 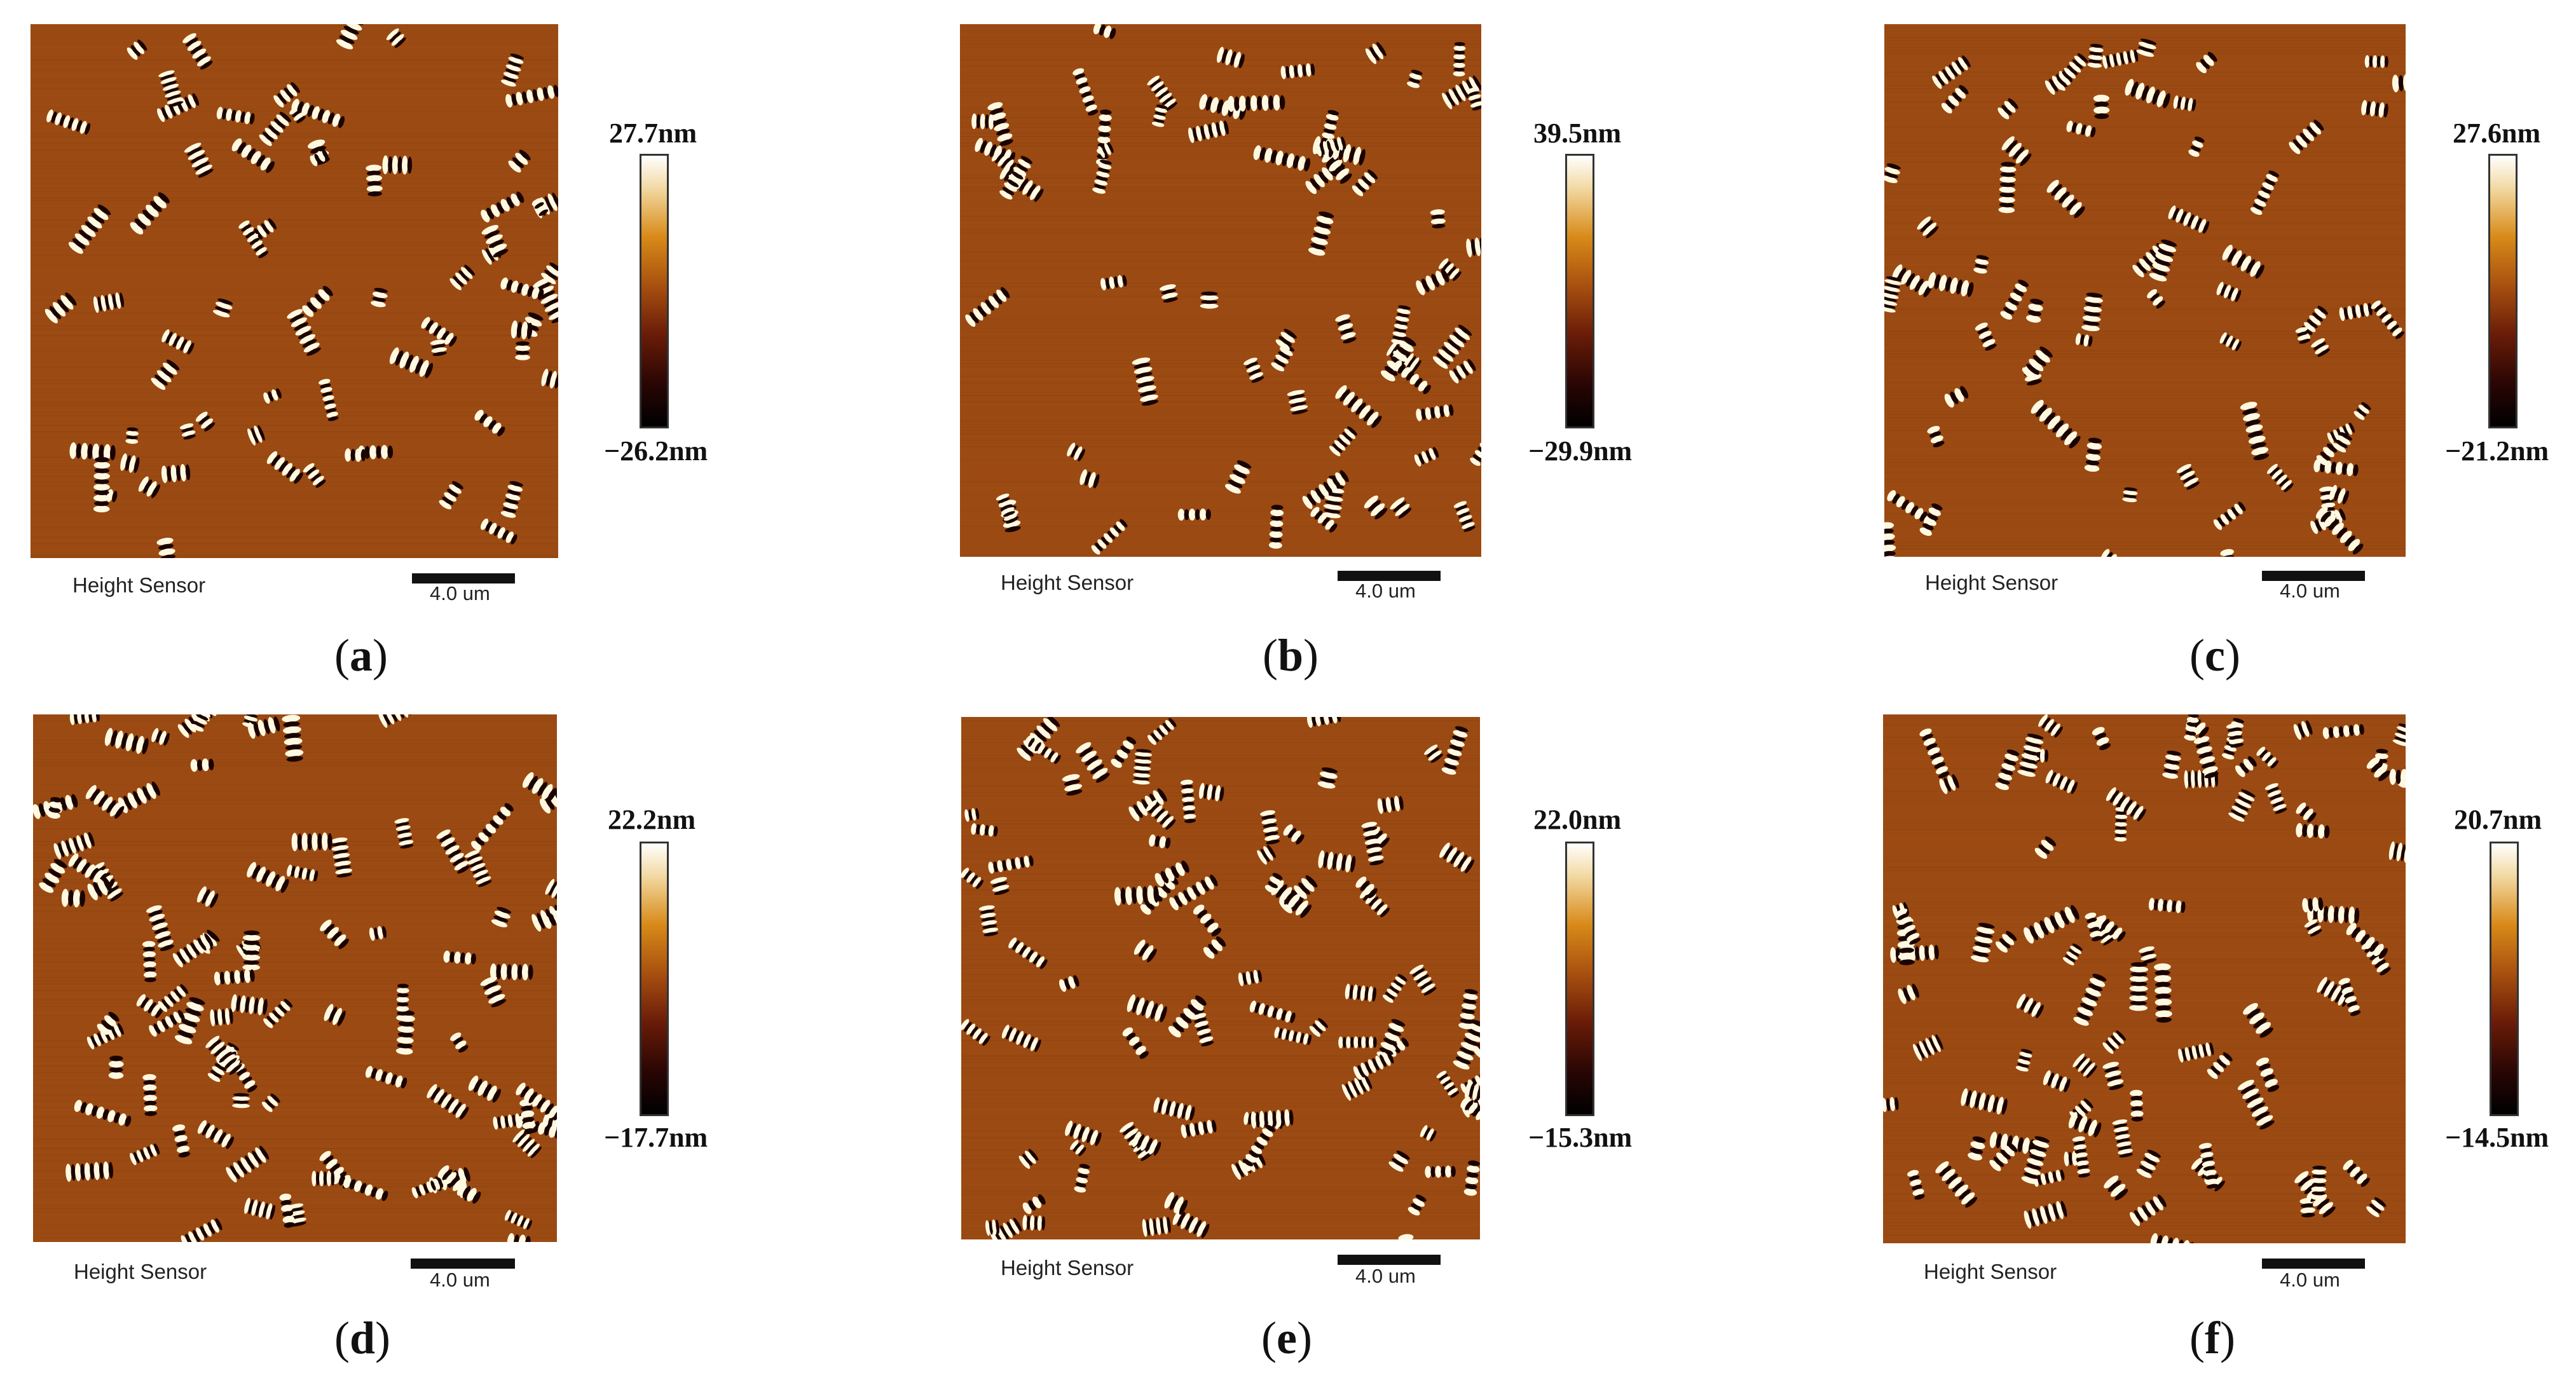 What do you see at coordinates (653, 133) in the screenshot?
I see `colorbar-max-label: 27.7nm` at bounding box center [653, 133].